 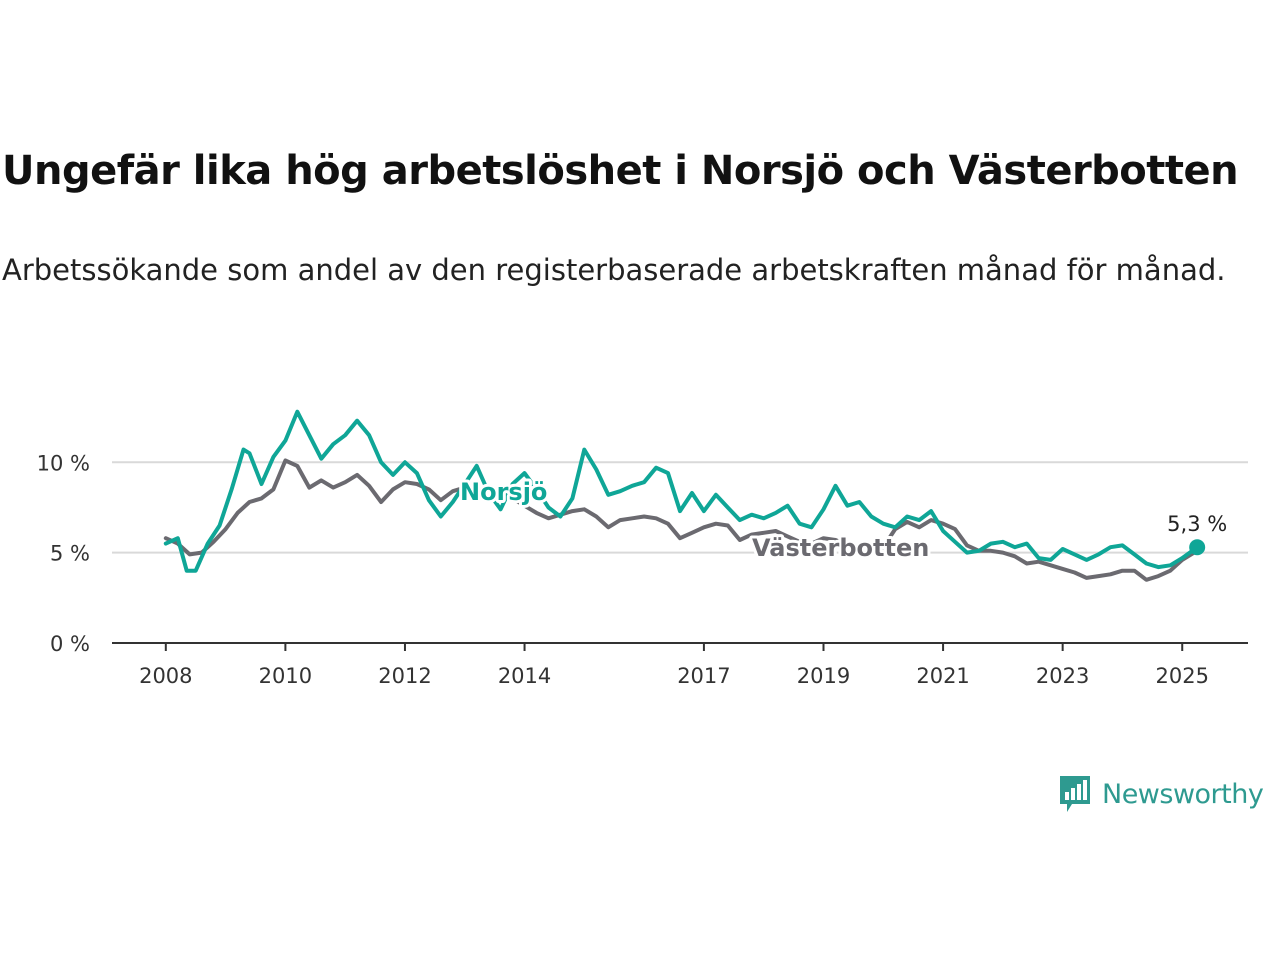 I want to click on y-tick-label: 5 %, so click(x=70, y=554).